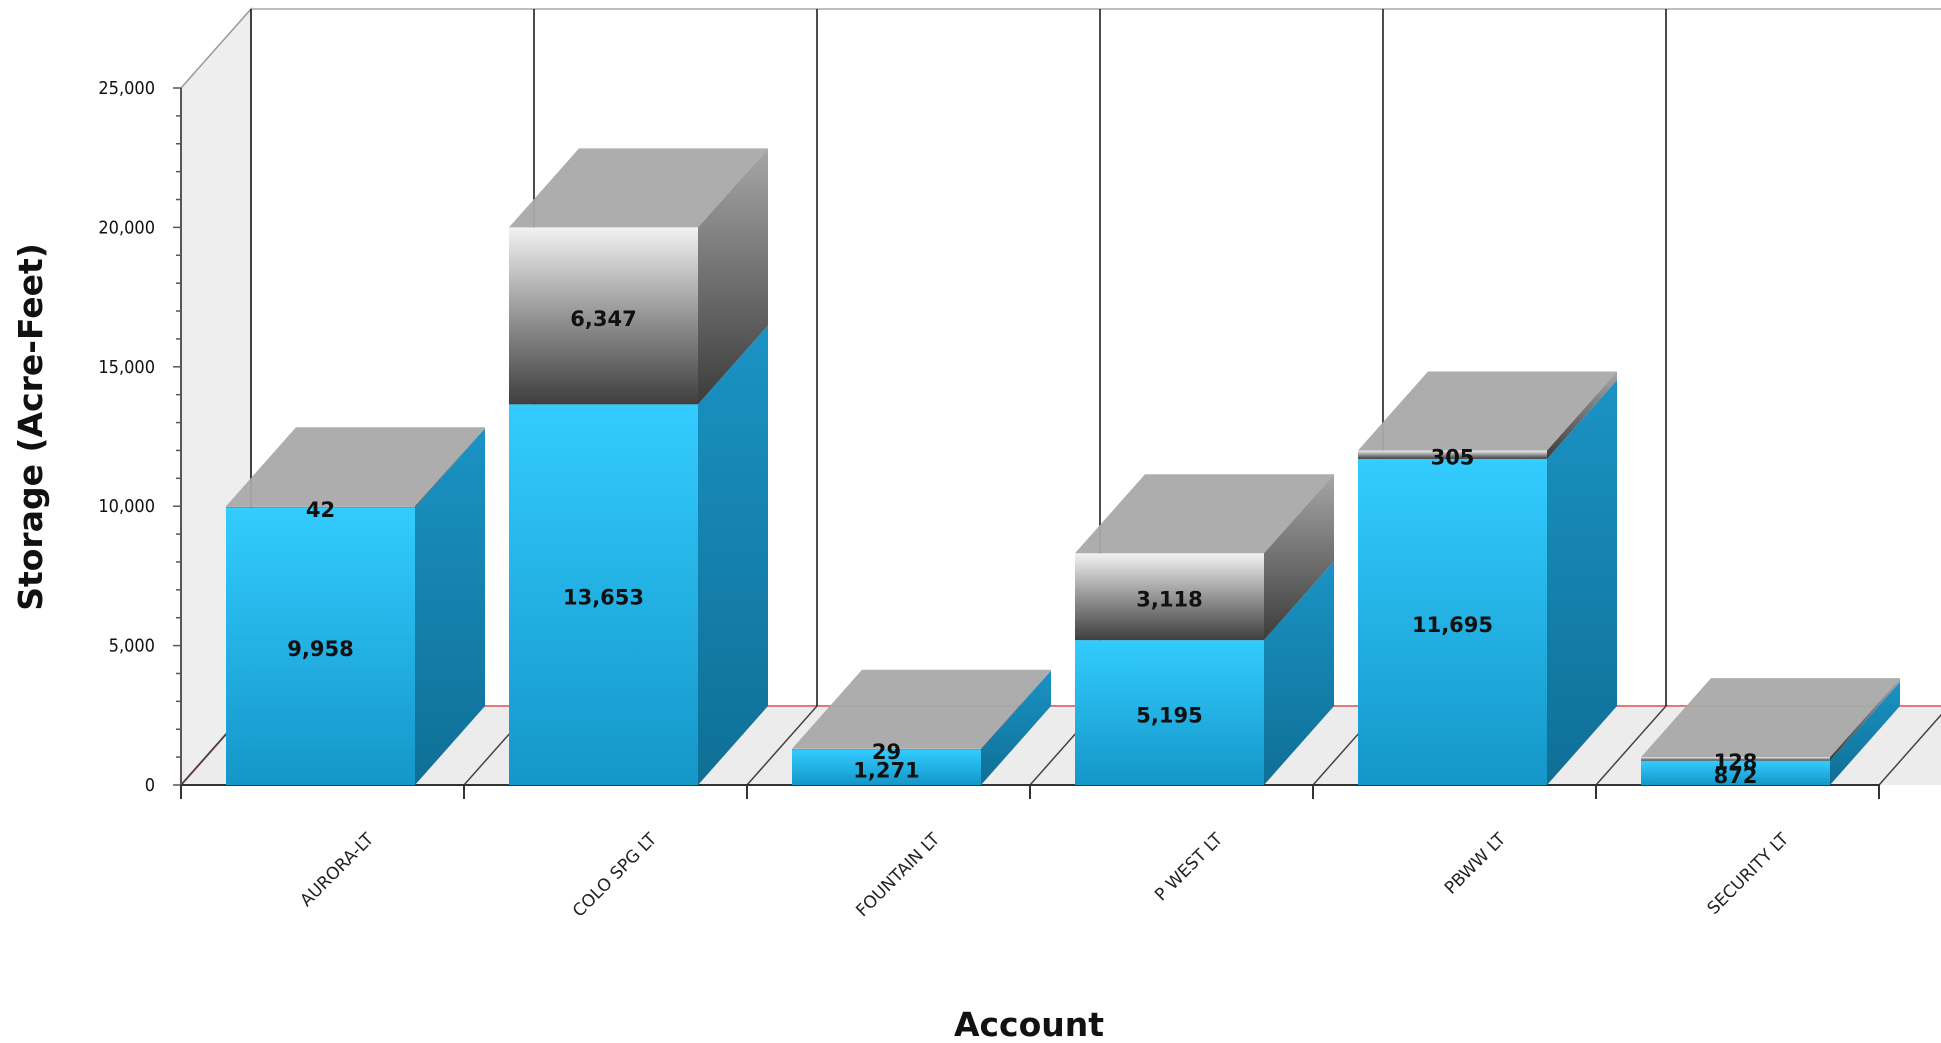  What do you see at coordinates (898, 875) in the screenshot?
I see `x-tick-label: FOUNTAIN LT` at bounding box center [898, 875].